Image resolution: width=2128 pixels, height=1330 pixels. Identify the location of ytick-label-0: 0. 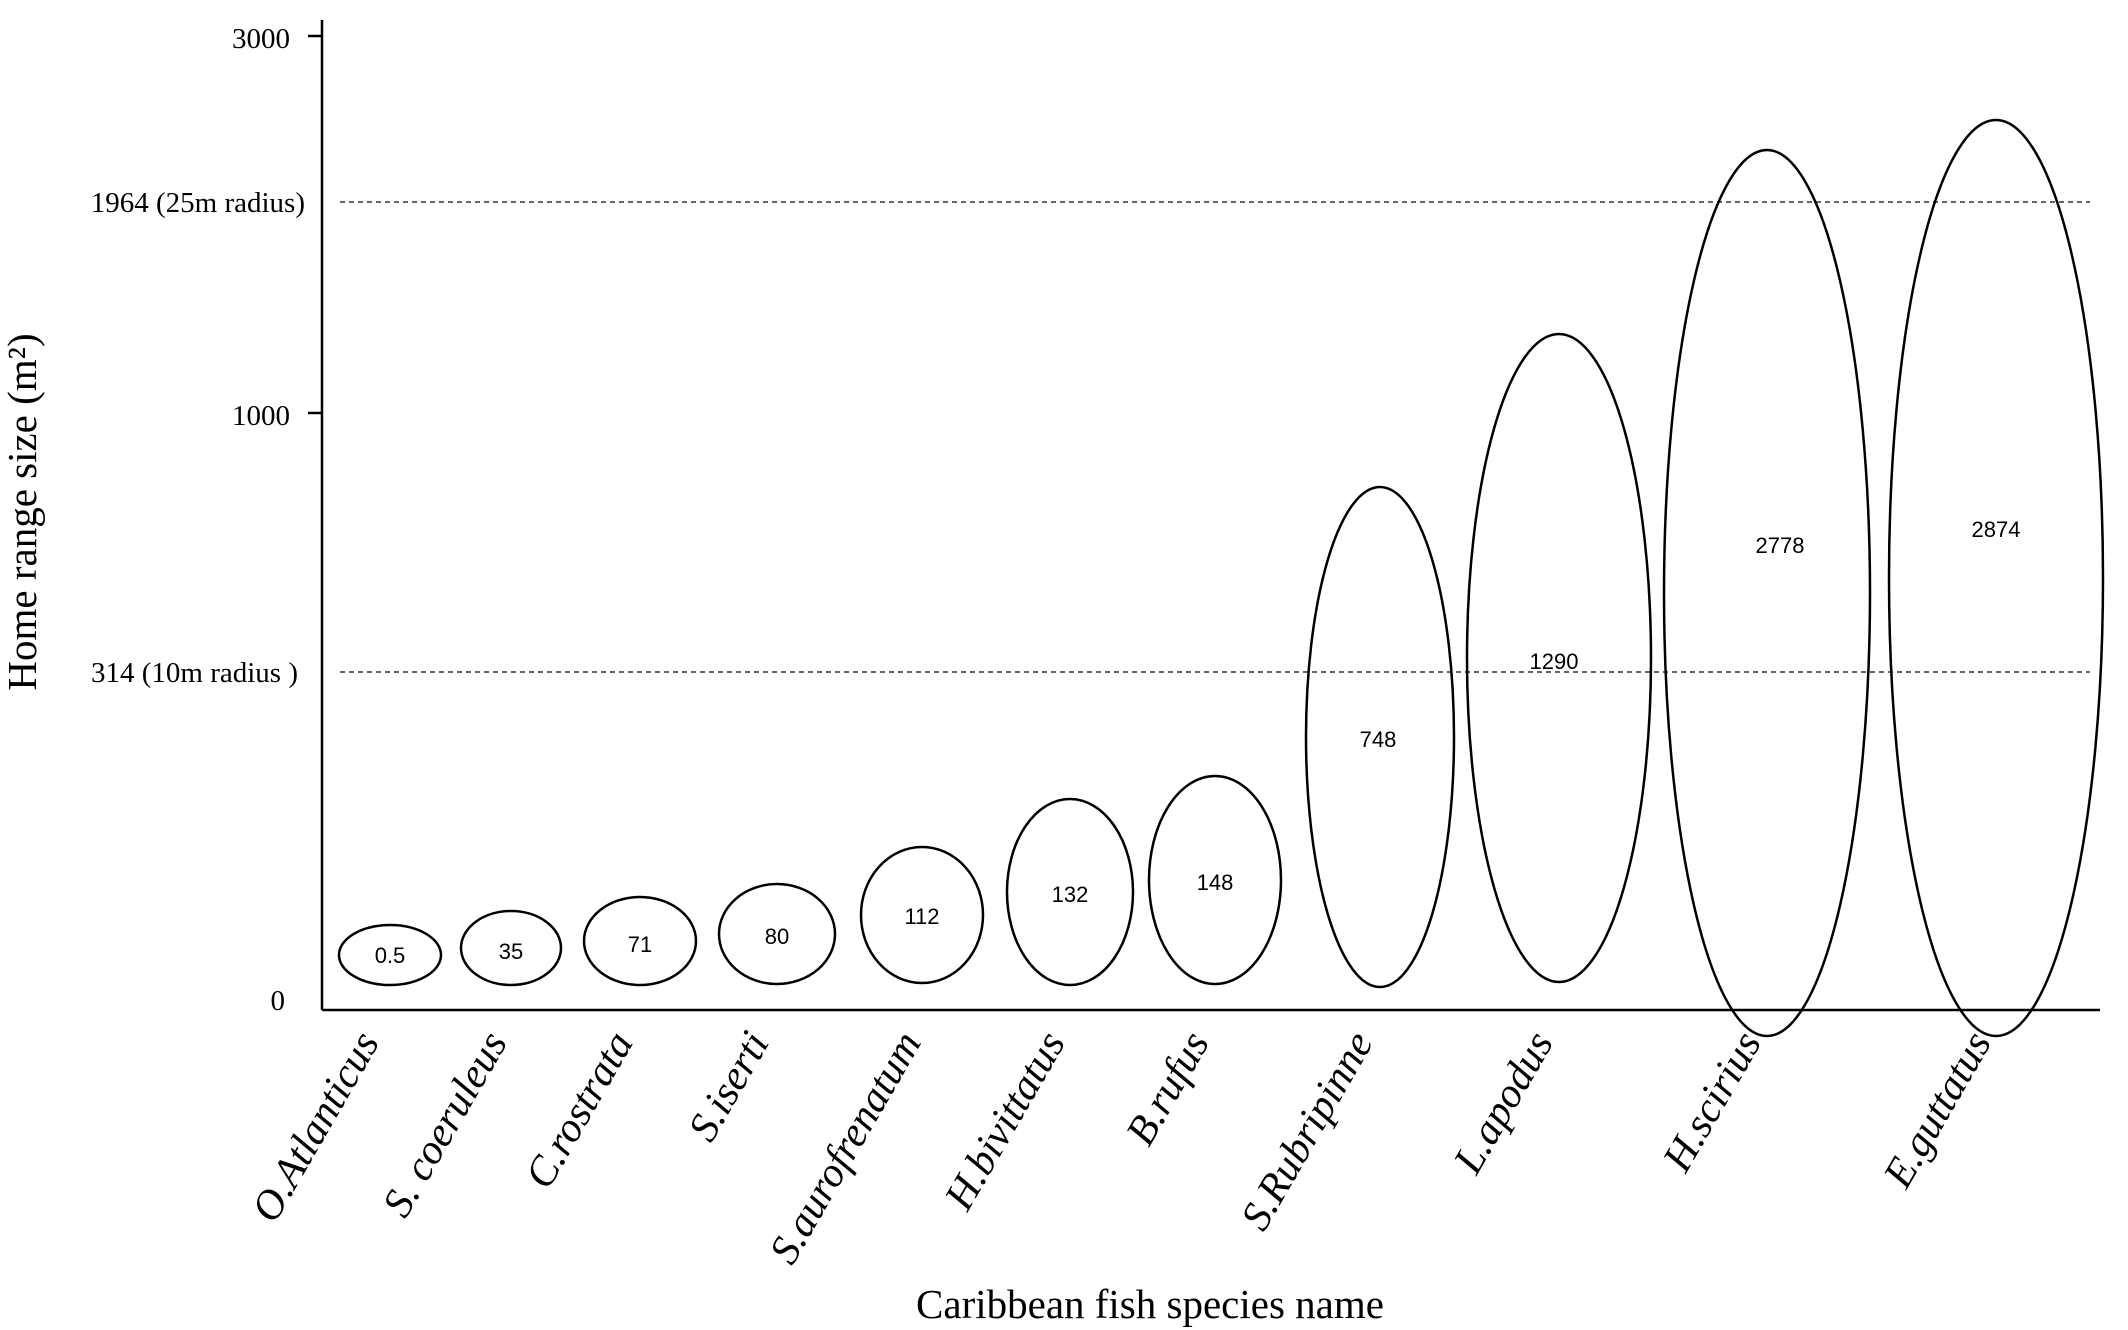
(278, 1001).